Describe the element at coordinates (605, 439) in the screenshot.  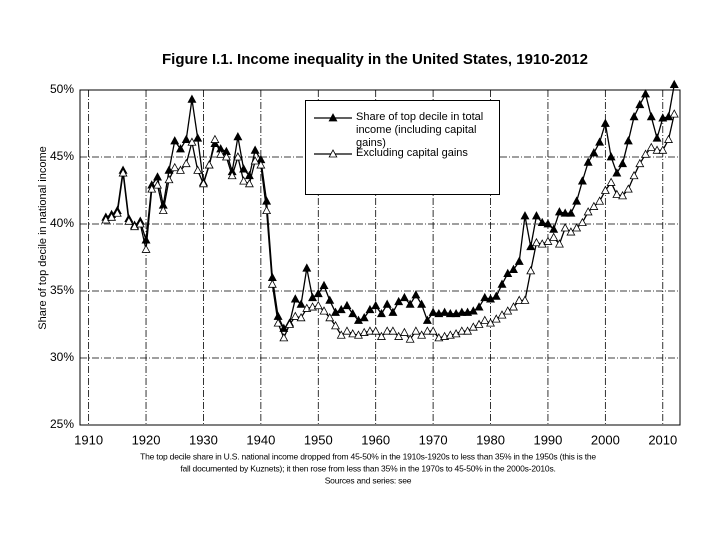
I see `x-tick-label: 2000` at that location.